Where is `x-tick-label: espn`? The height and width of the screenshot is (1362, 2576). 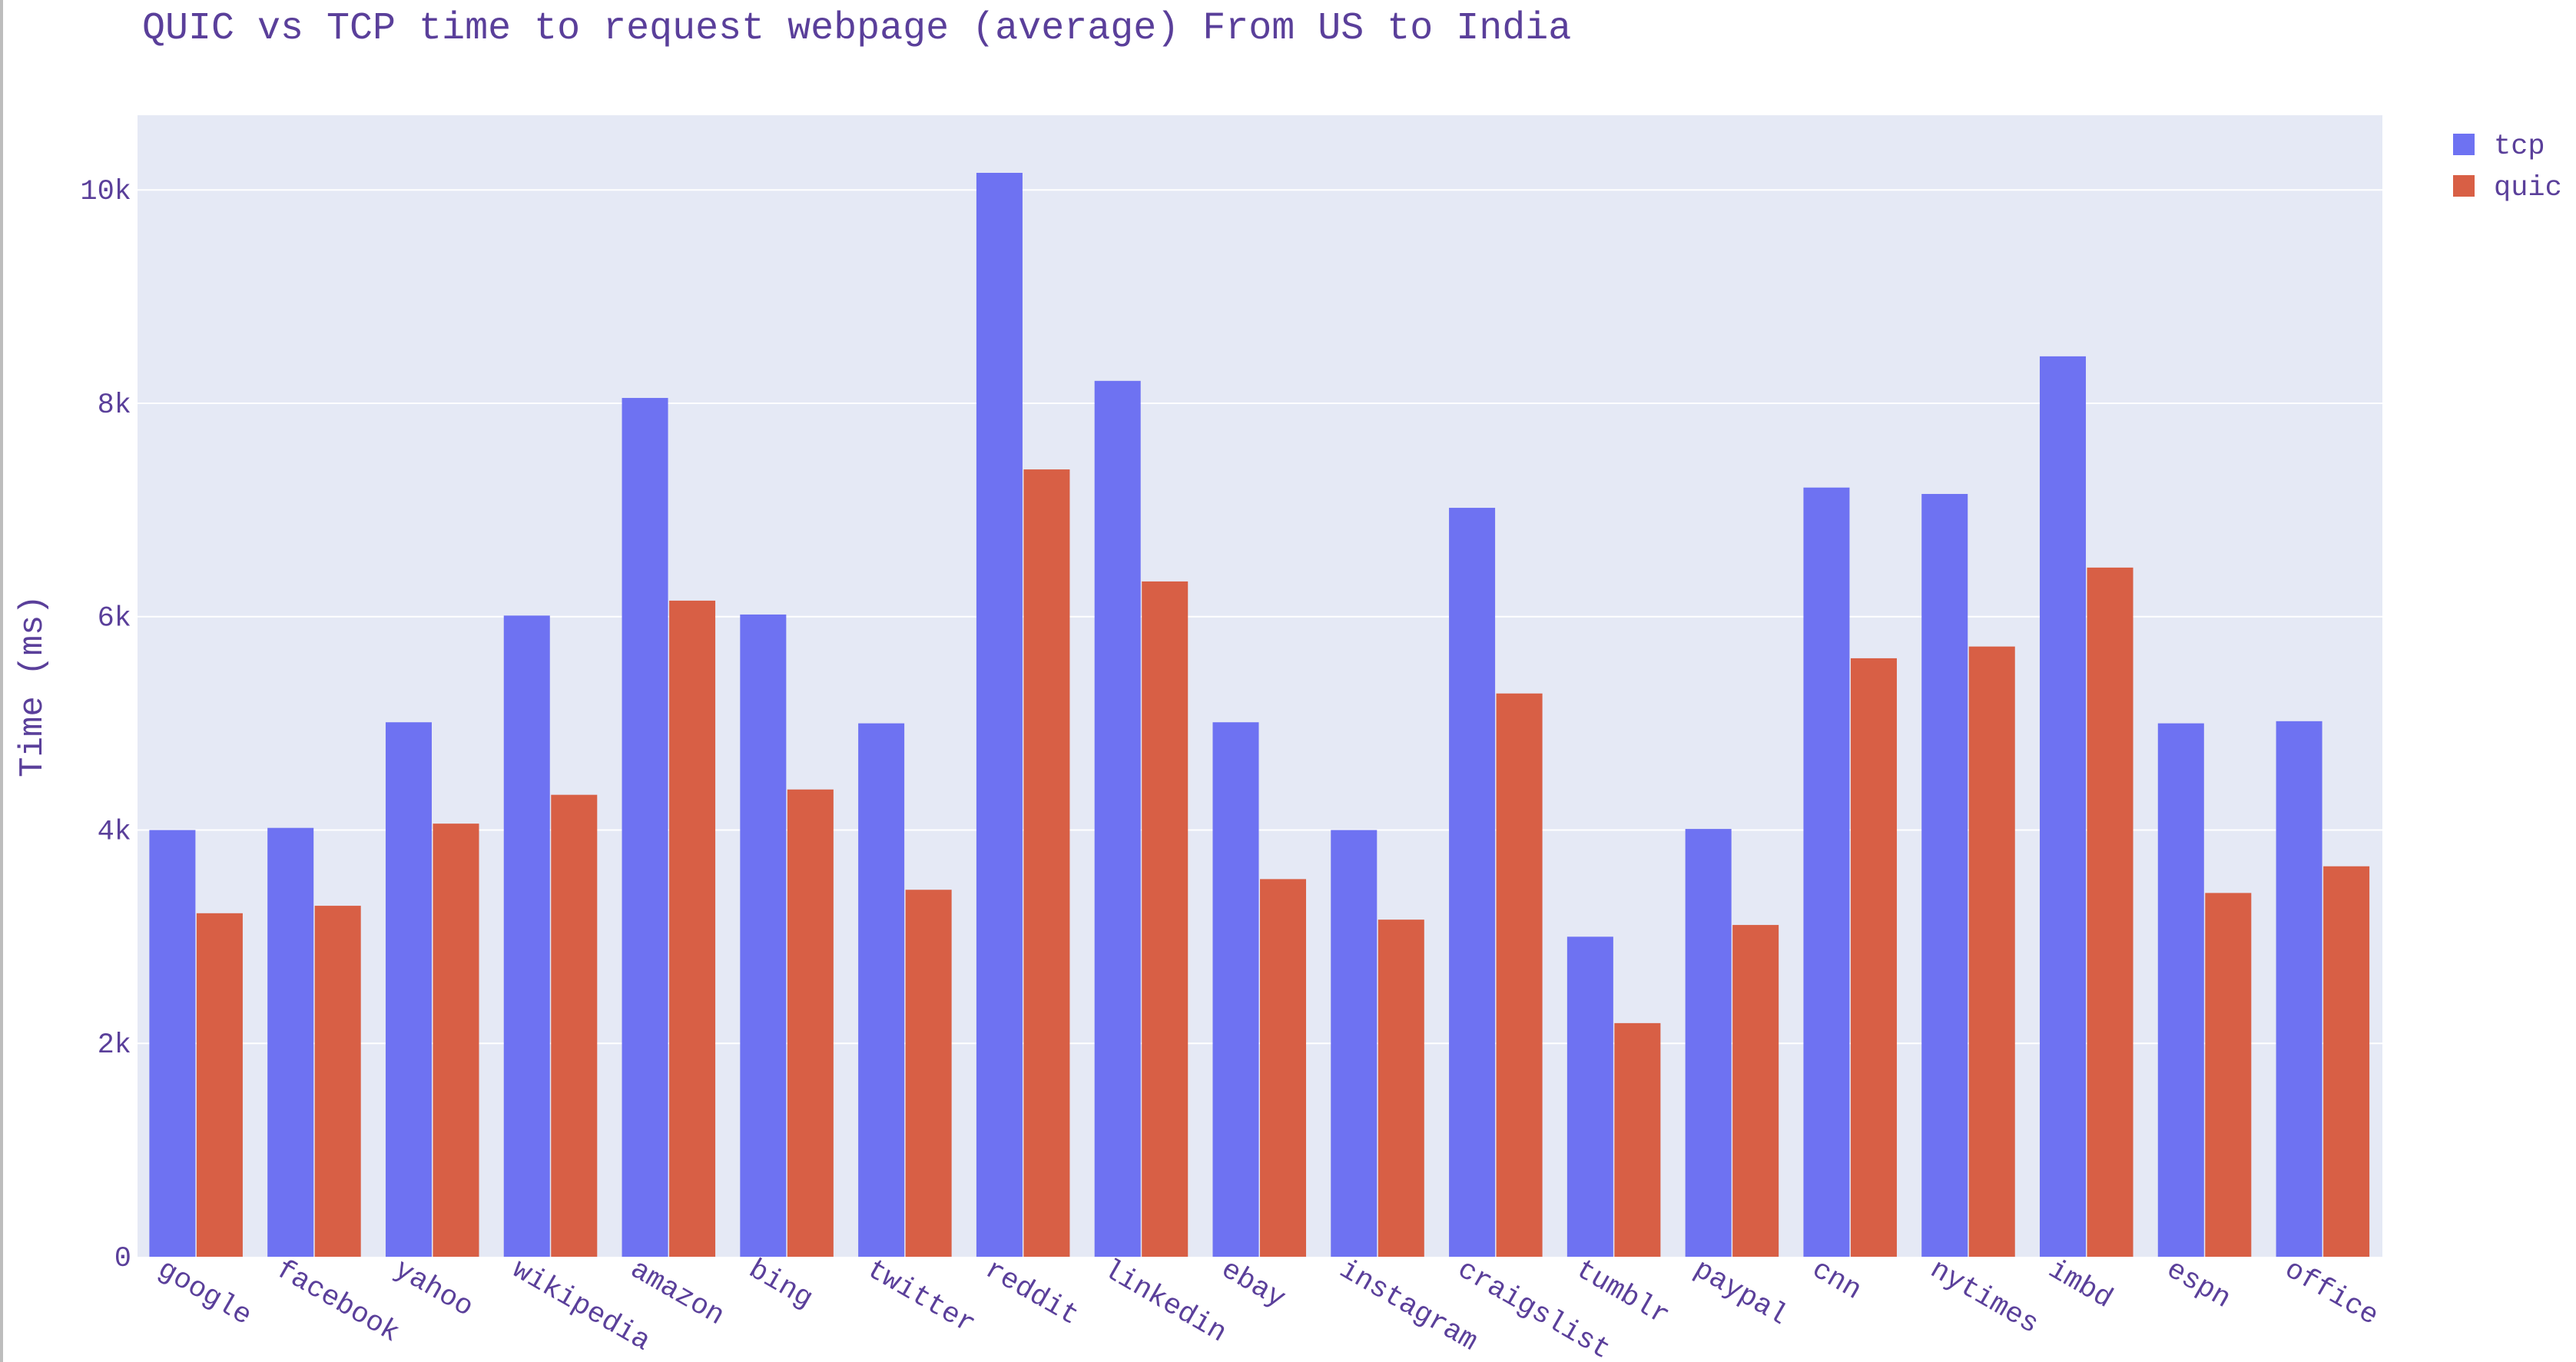 x-tick-label: espn is located at coordinates (2198, 1285).